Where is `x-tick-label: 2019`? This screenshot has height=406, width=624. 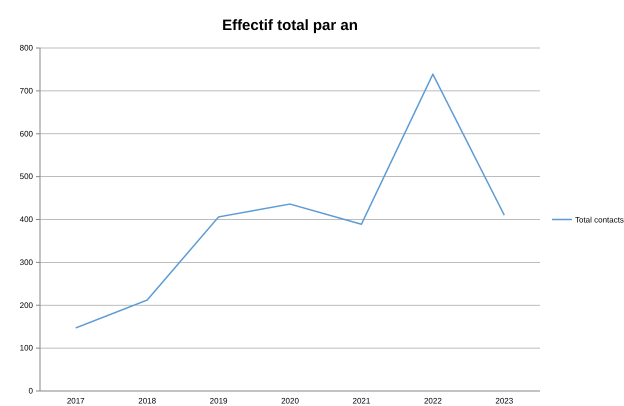
x-tick-label: 2019 is located at coordinates (219, 401).